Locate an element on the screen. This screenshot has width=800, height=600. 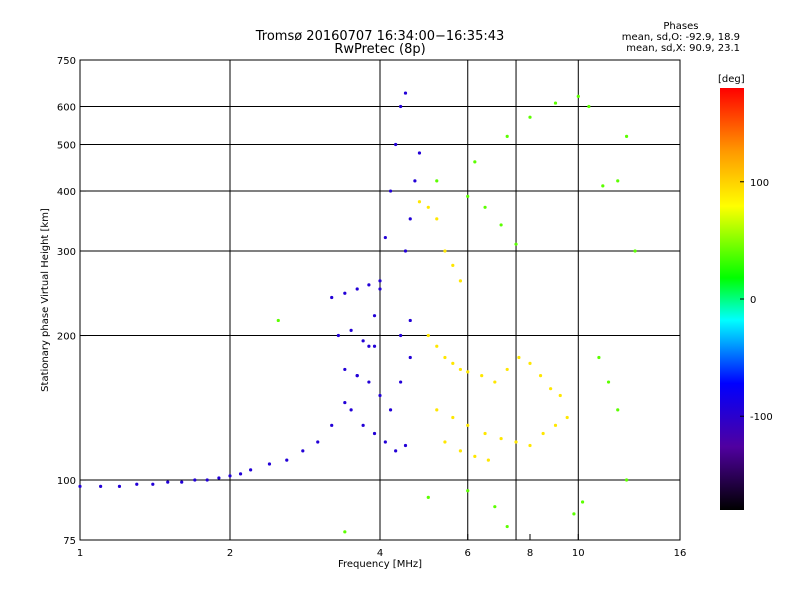
y-tick-label: 400 is located at coordinates (66, 192).